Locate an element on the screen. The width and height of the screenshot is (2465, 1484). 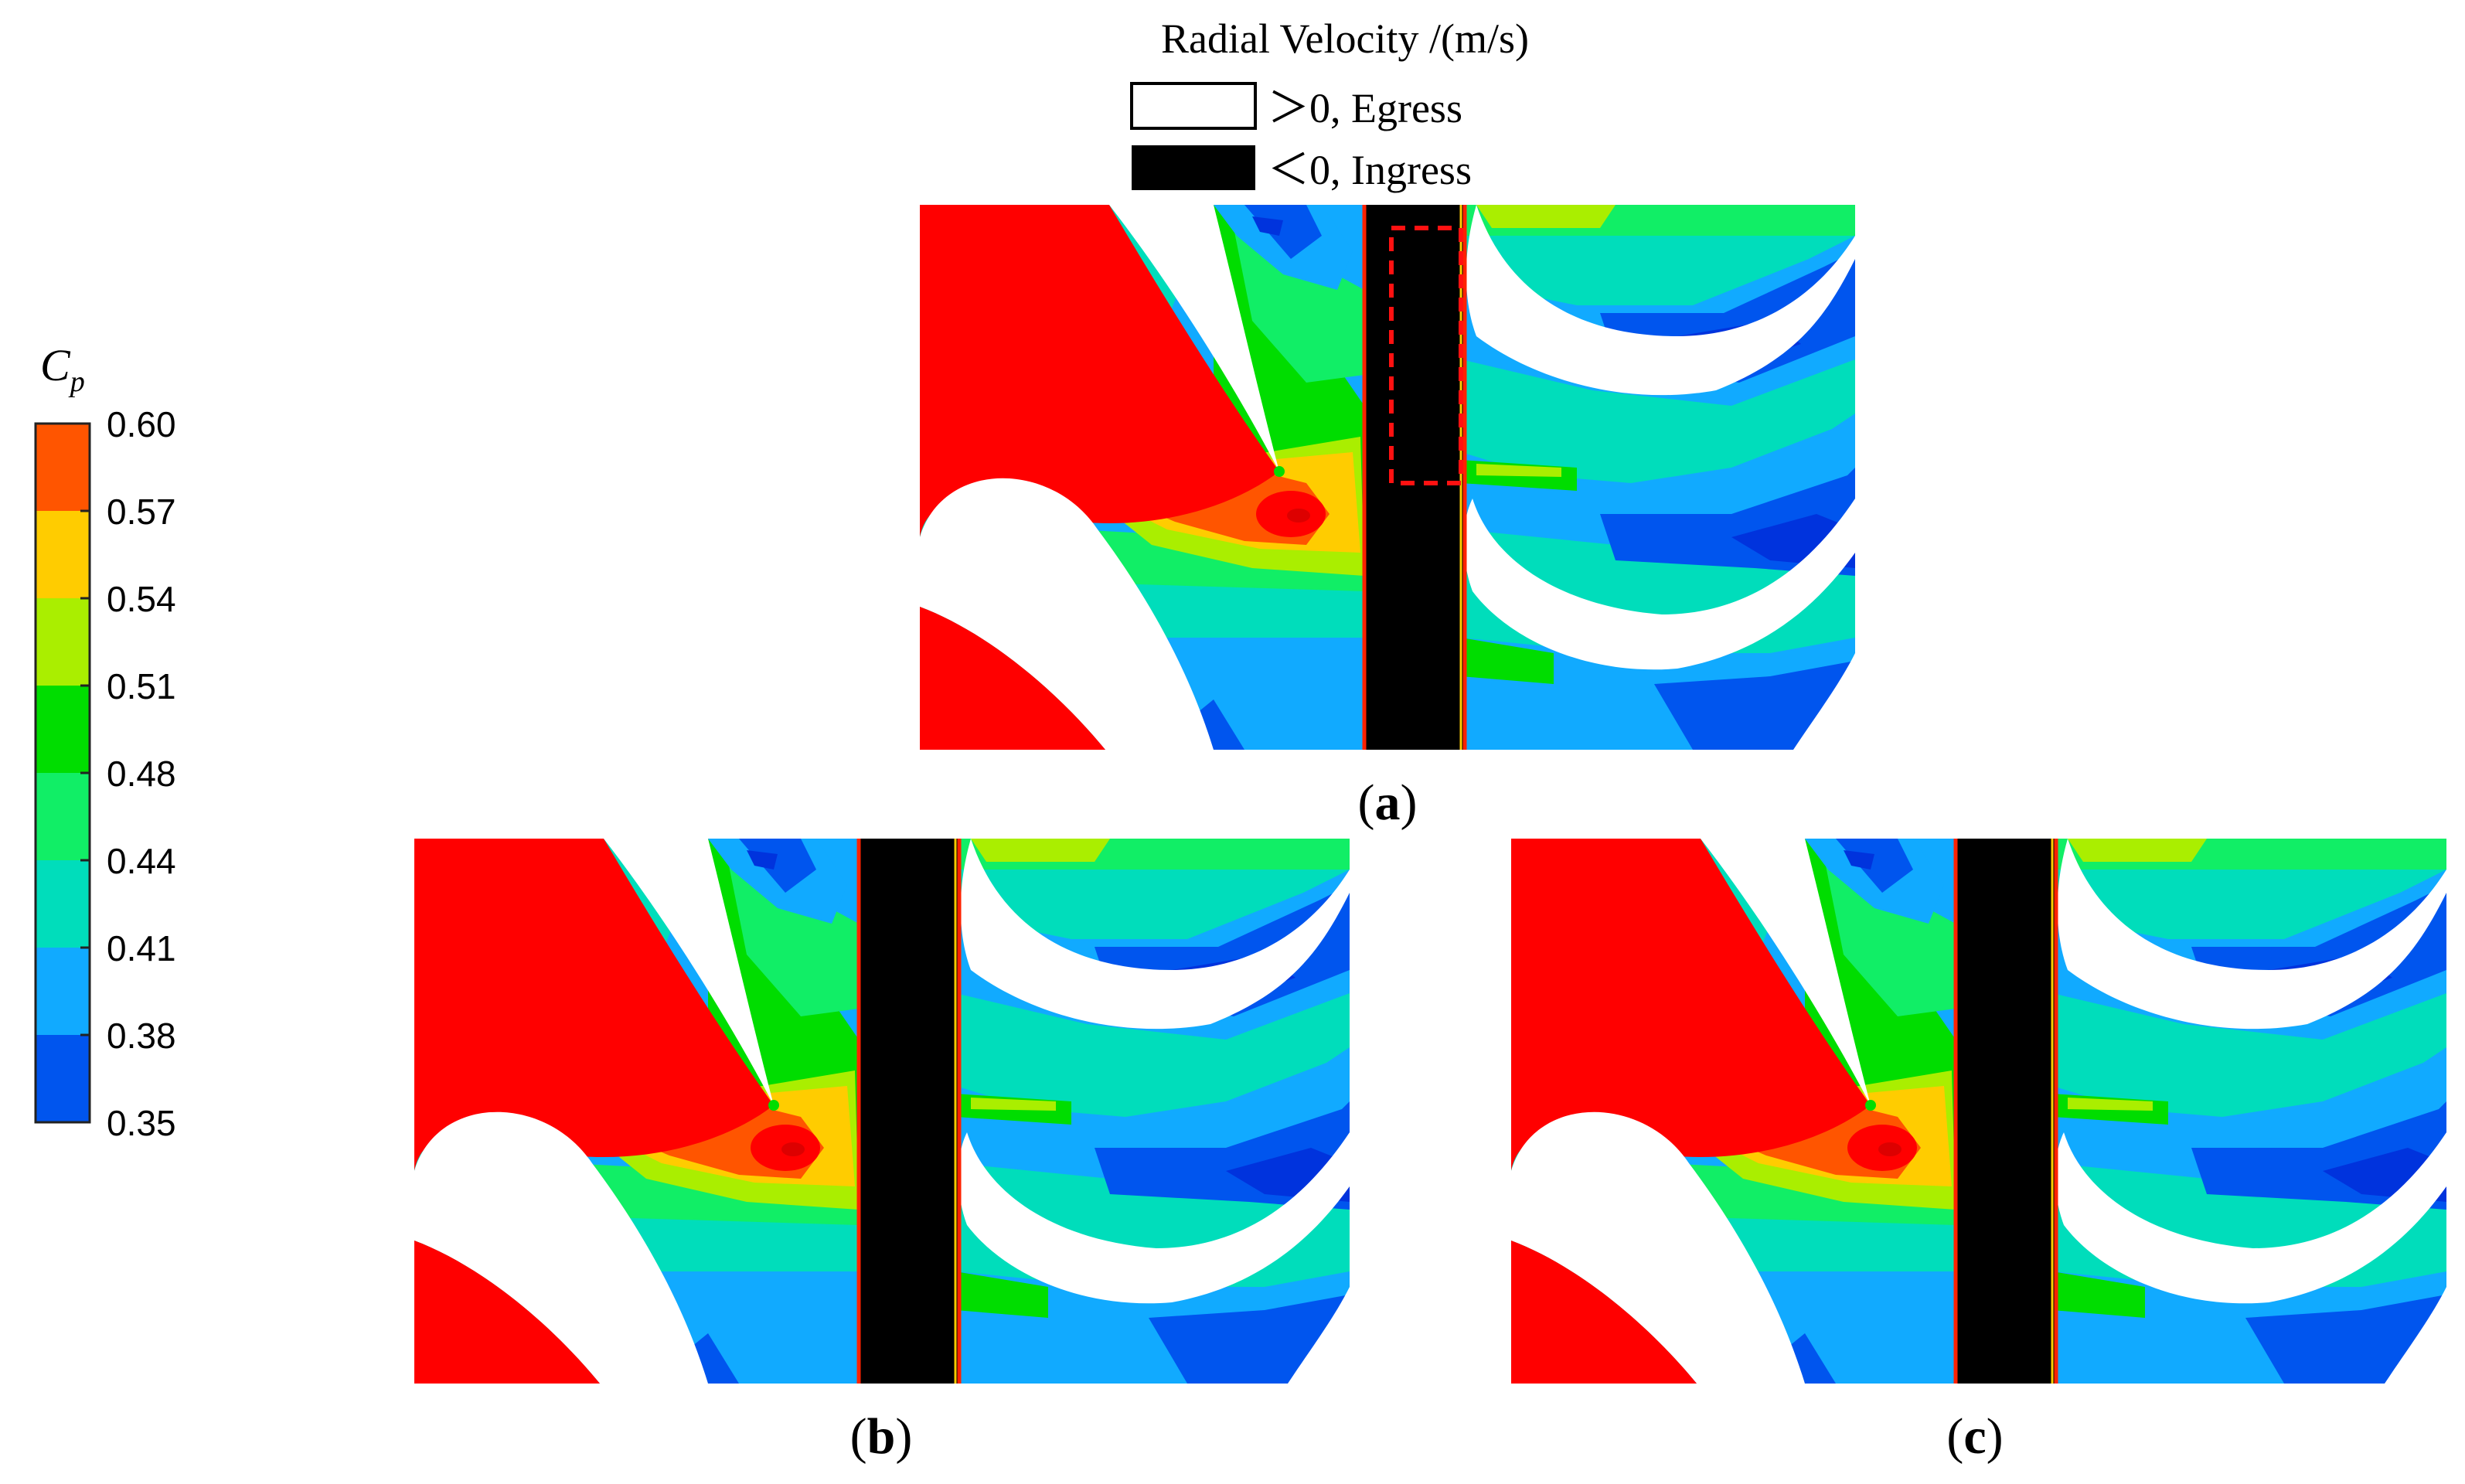
ingress-label: ＜0, Ingress is located at coordinates (1370, 170).